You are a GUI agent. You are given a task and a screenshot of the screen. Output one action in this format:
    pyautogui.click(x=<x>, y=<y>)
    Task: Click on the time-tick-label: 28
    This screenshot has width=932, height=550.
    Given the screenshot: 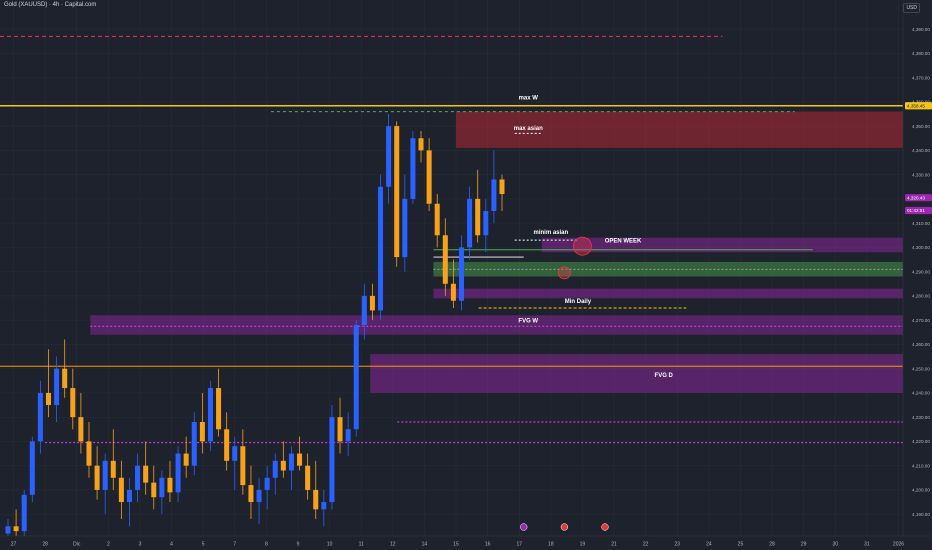 What is the action you would take?
    pyautogui.click(x=772, y=545)
    